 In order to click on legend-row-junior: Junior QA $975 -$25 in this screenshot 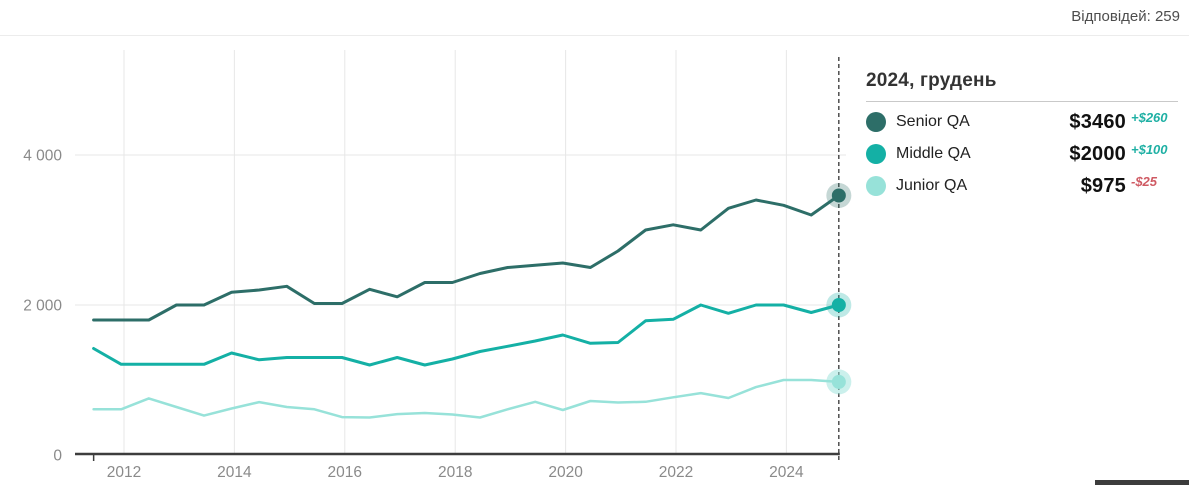, I will do `click(1022, 186)`.